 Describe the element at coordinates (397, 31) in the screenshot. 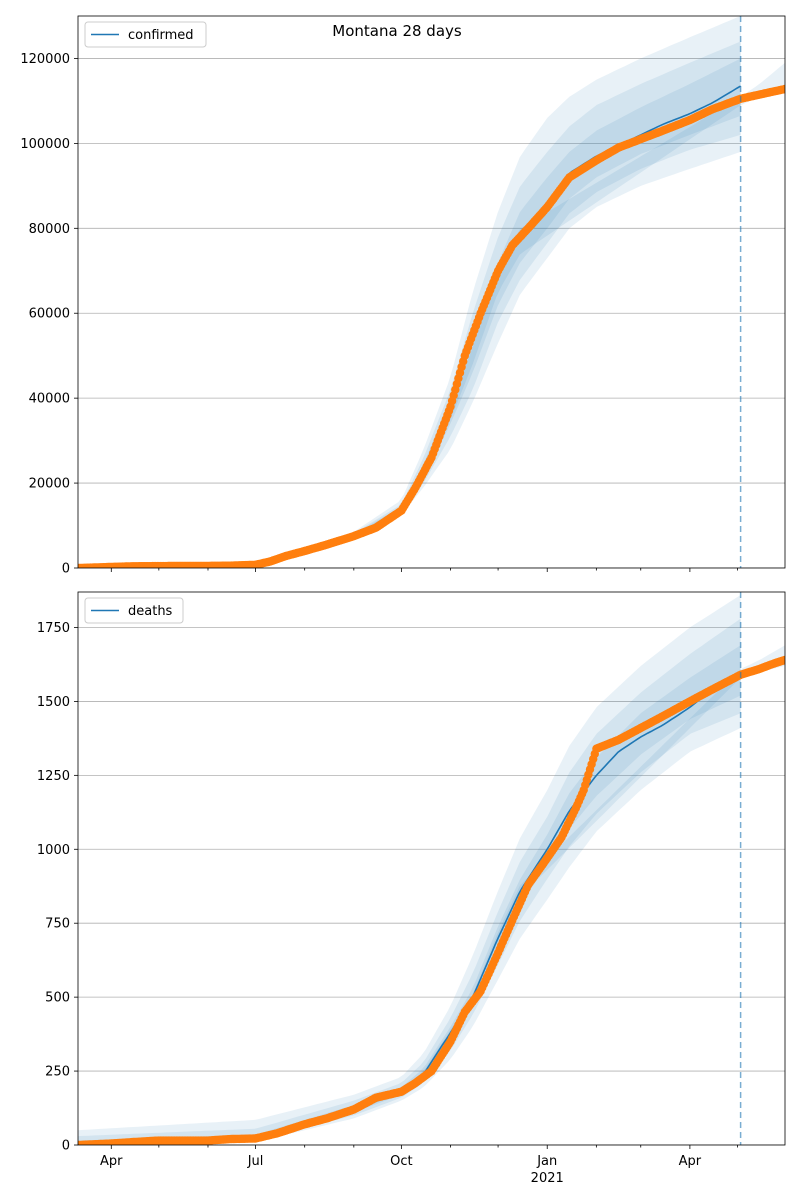

I see `chart-title: Montana 28 days` at that location.